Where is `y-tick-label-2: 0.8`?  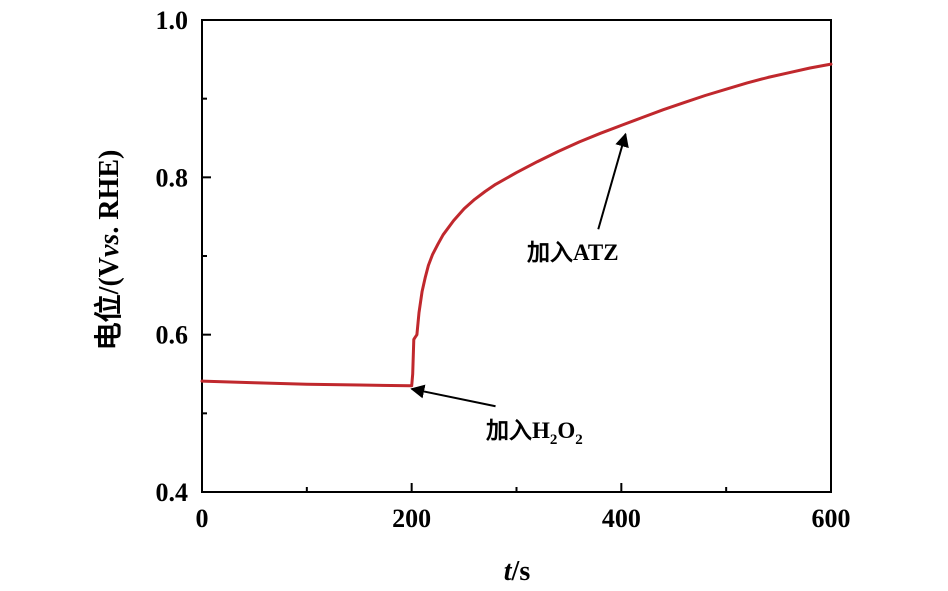
y-tick-label-2: 0.8 is located at coordinates (172, 177).